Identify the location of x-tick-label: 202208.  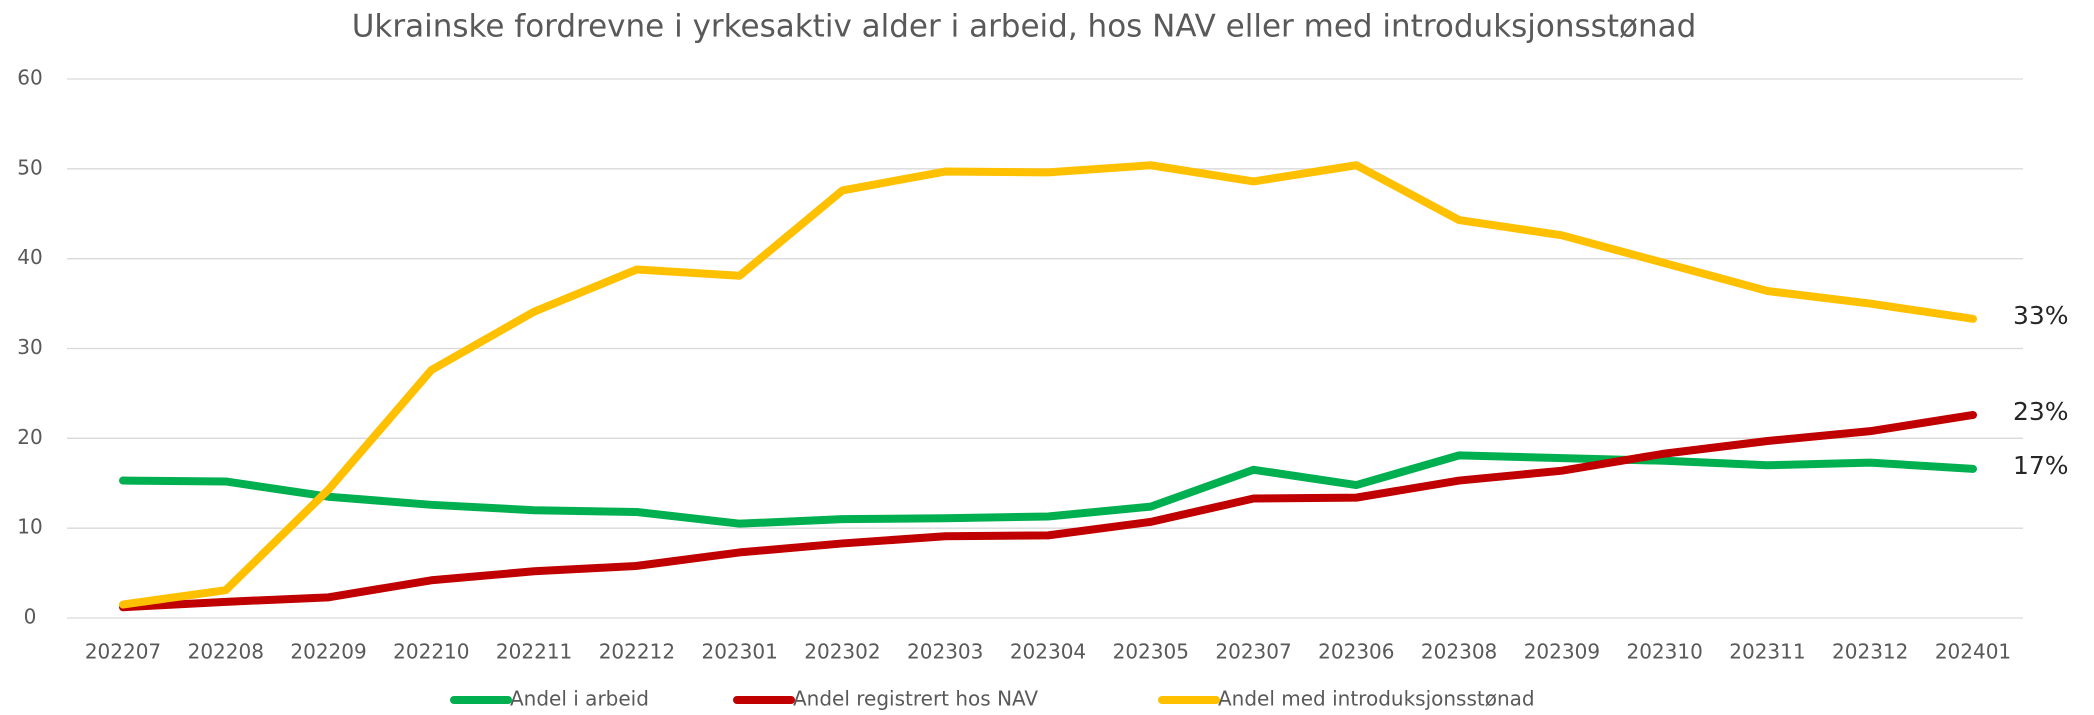
(226, 652).